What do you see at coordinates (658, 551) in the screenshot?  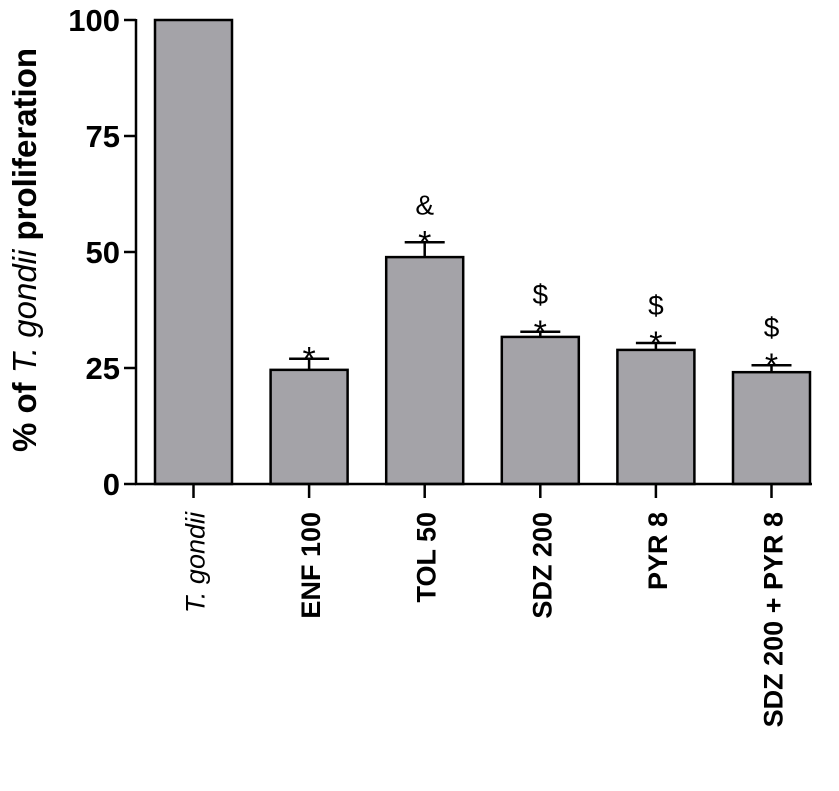 I see `x-tick-label: PYR 8` at bounding box center [658, 551].